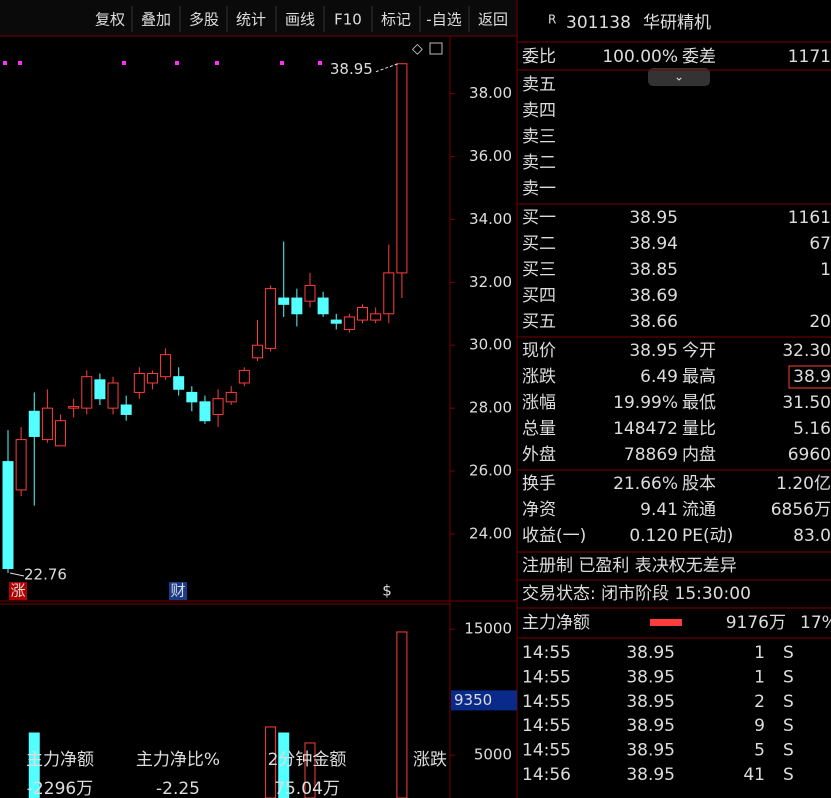 The image size is (831, 798). Describe the element at coordinates (809, 455) in the screenshot. I see `stat-value: 6960` at that location.